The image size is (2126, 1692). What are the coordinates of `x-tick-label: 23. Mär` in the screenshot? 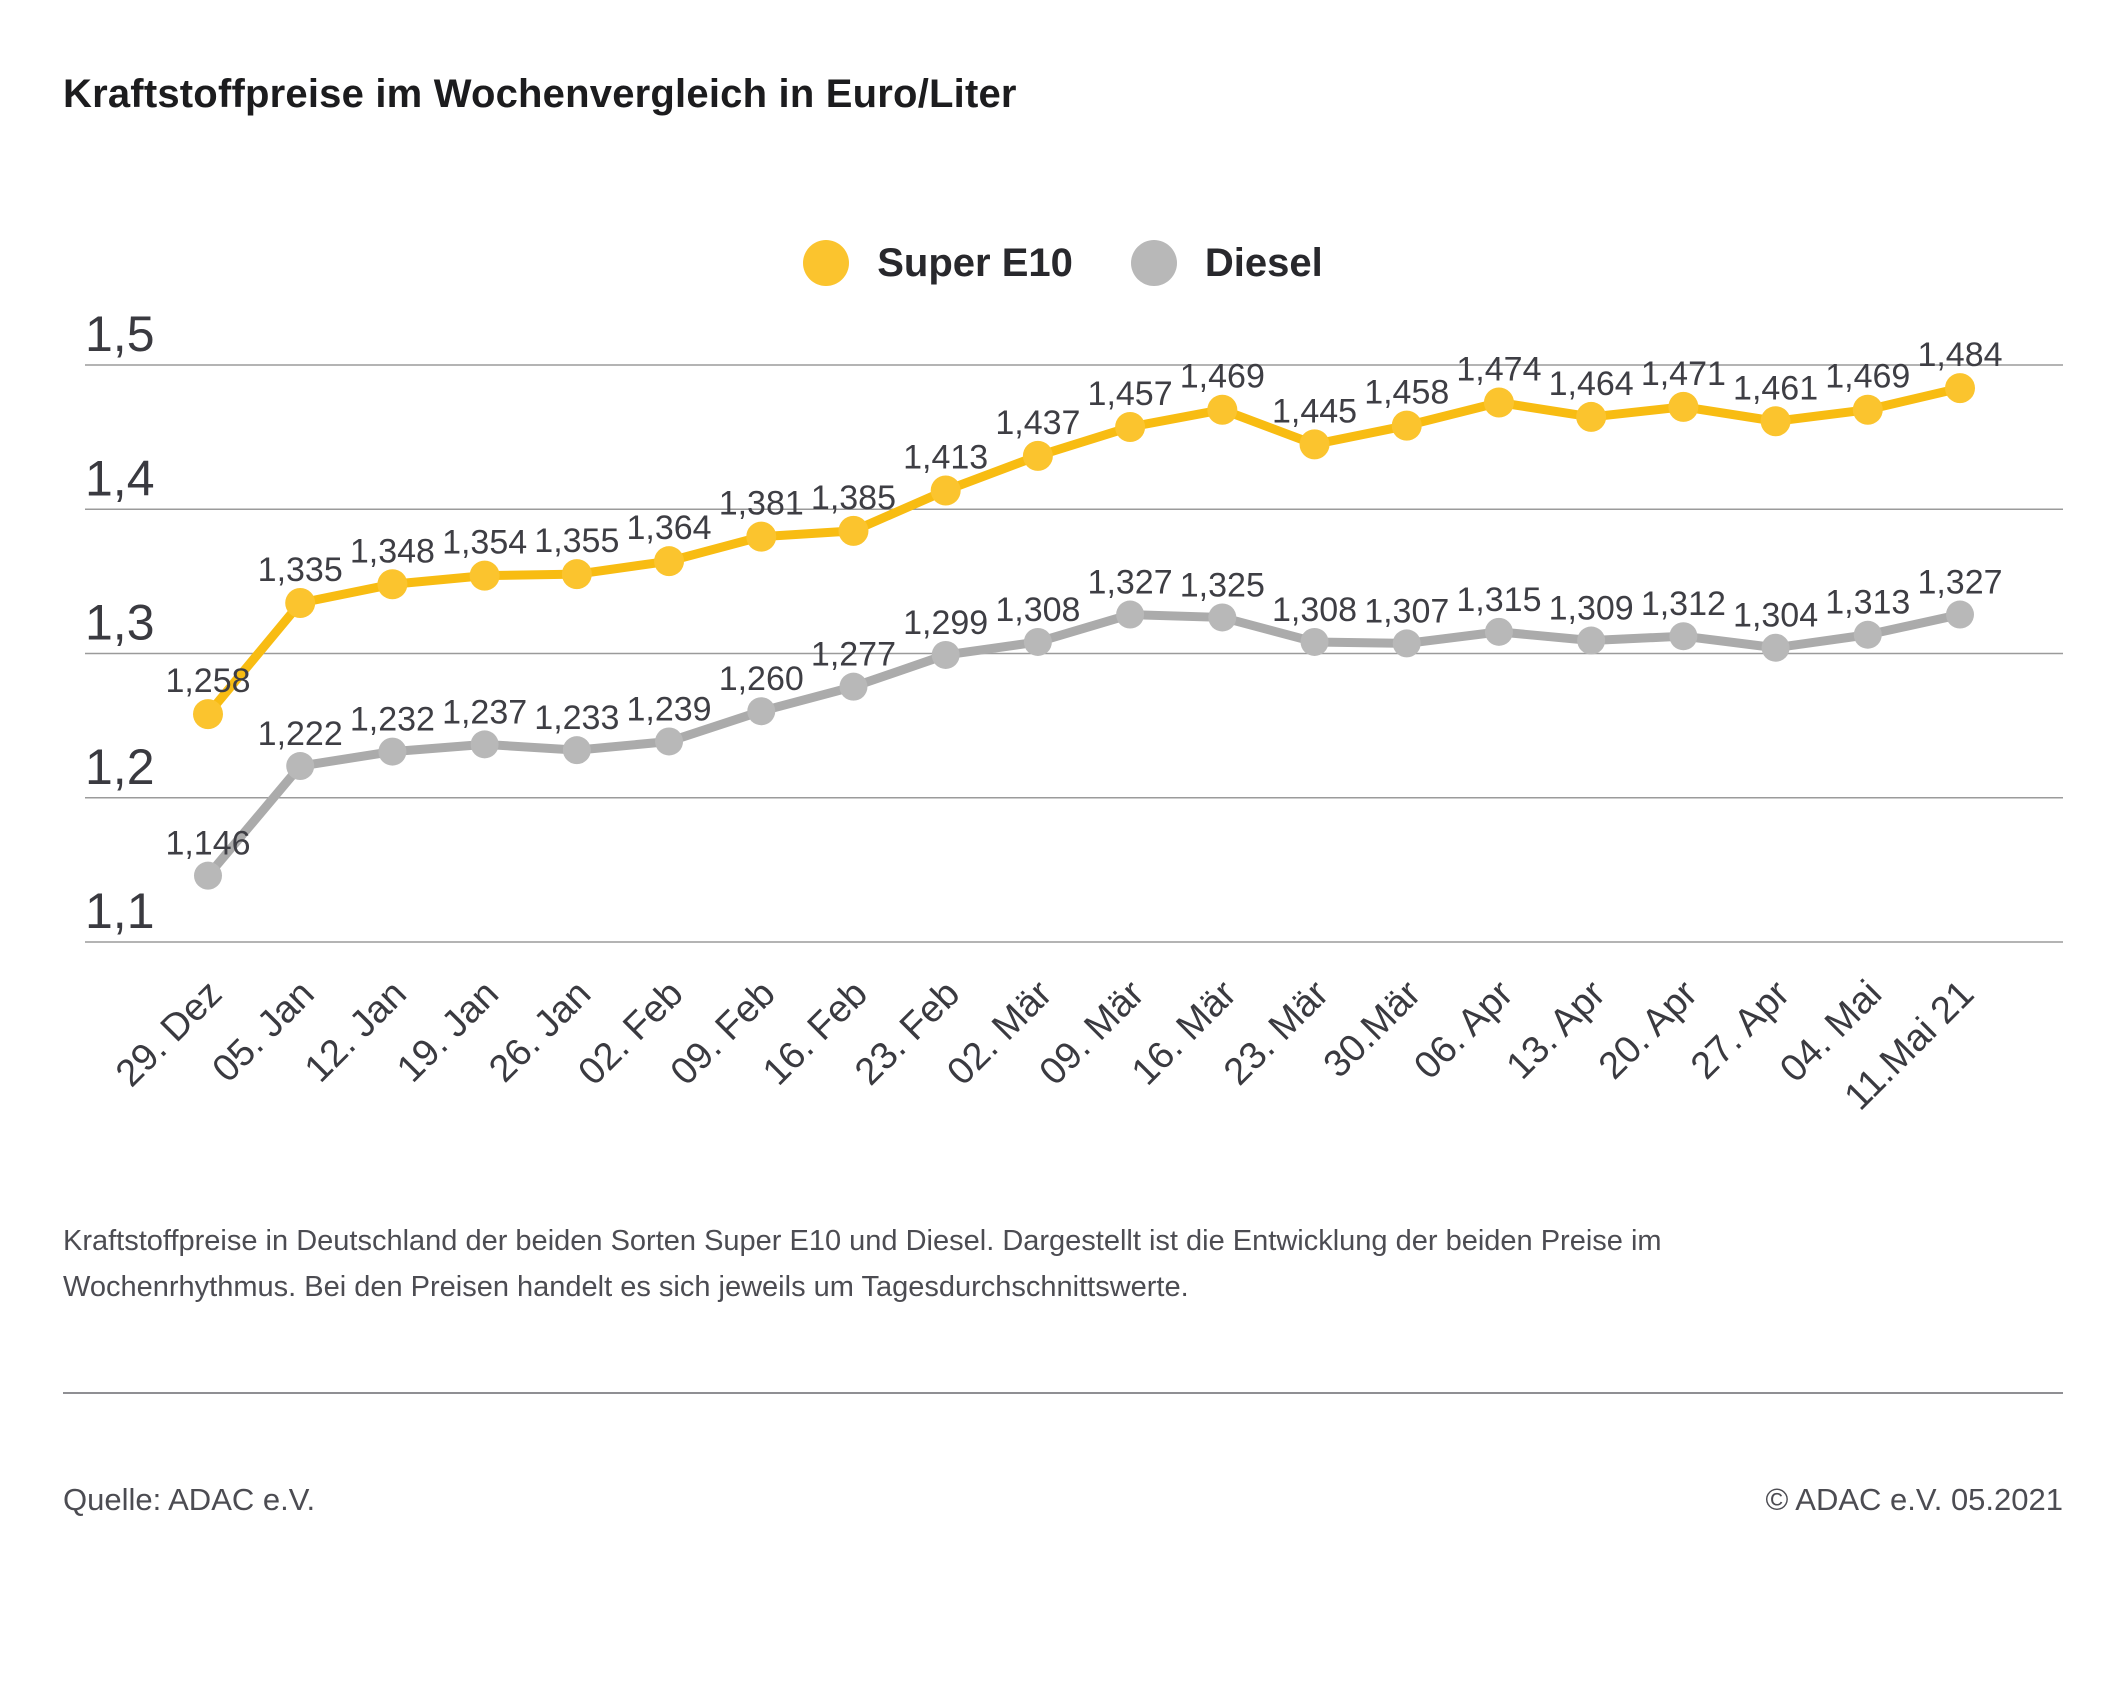 It's located at (1276, 1032).